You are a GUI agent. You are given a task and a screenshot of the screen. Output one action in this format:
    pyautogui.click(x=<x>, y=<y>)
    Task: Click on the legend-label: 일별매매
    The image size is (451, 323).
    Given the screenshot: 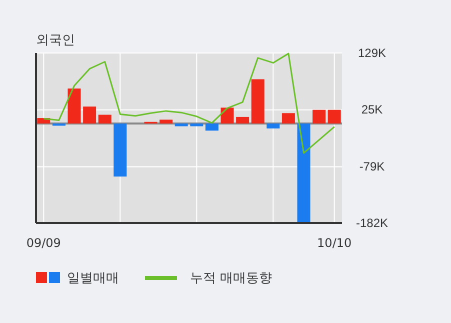 What is the action you would take?
    pyautogui.click(x=93, y=278)
    